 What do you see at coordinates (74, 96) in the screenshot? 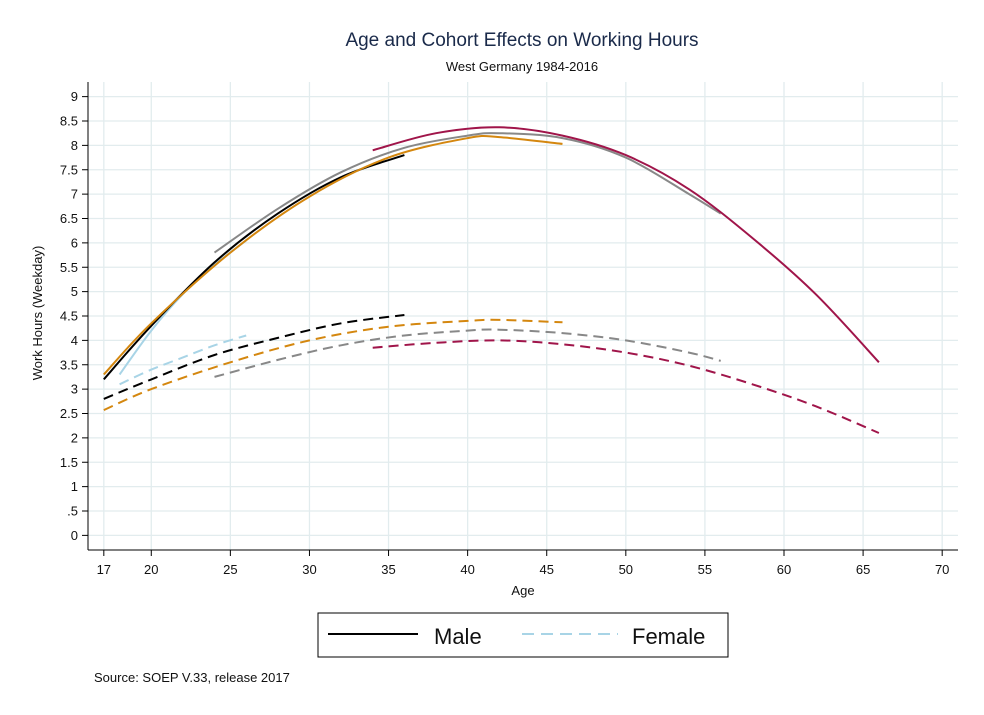
I see `y-tick-label: 9` at bounding box center [74, 96].